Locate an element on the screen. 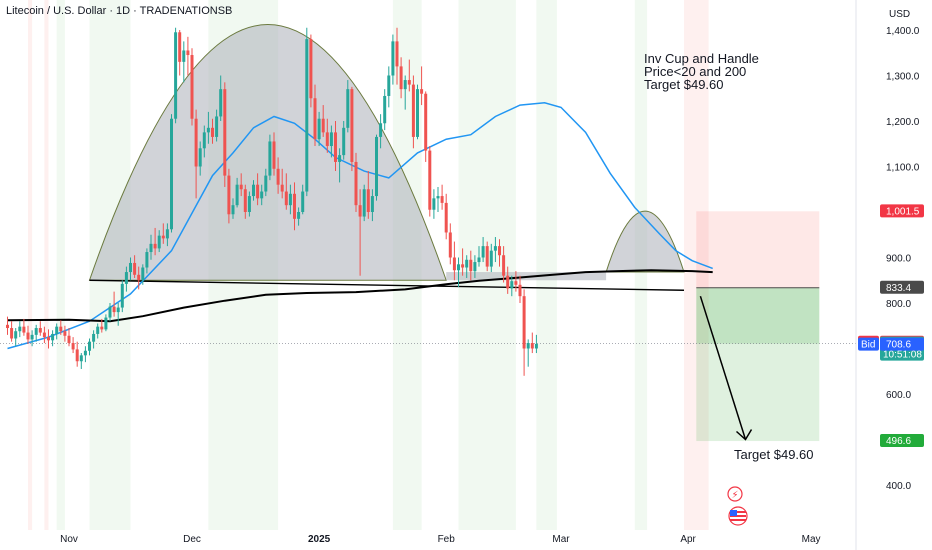  time-axis: Nov Dec 2025 Feb Mar Apr May is located at coordinates (440, 539).